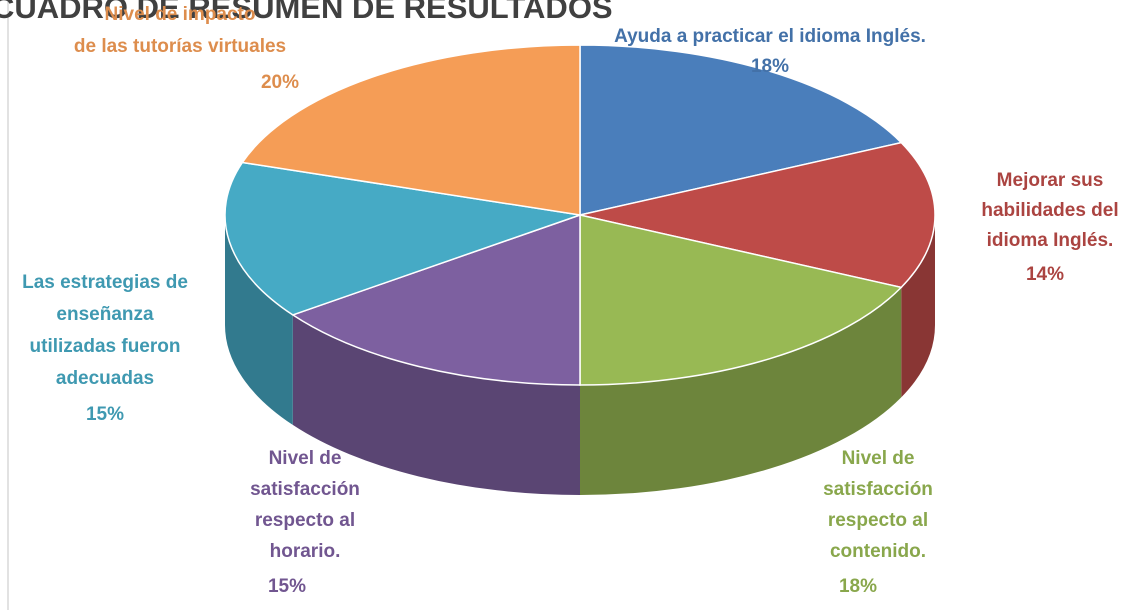 The image size is (1128, 610). I want to click on data-label: Mejorar sus habilidades del idioma Inglés., so click(1049, 210).